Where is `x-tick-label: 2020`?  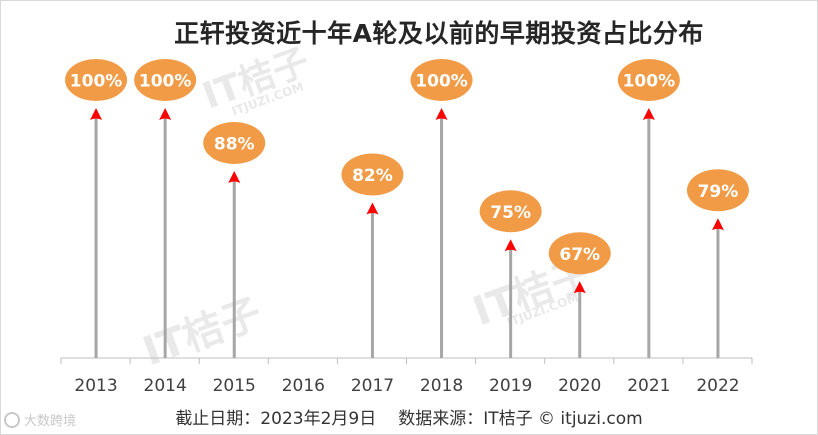 x-tick-label: 2020 is located at coordinates (579, 386).